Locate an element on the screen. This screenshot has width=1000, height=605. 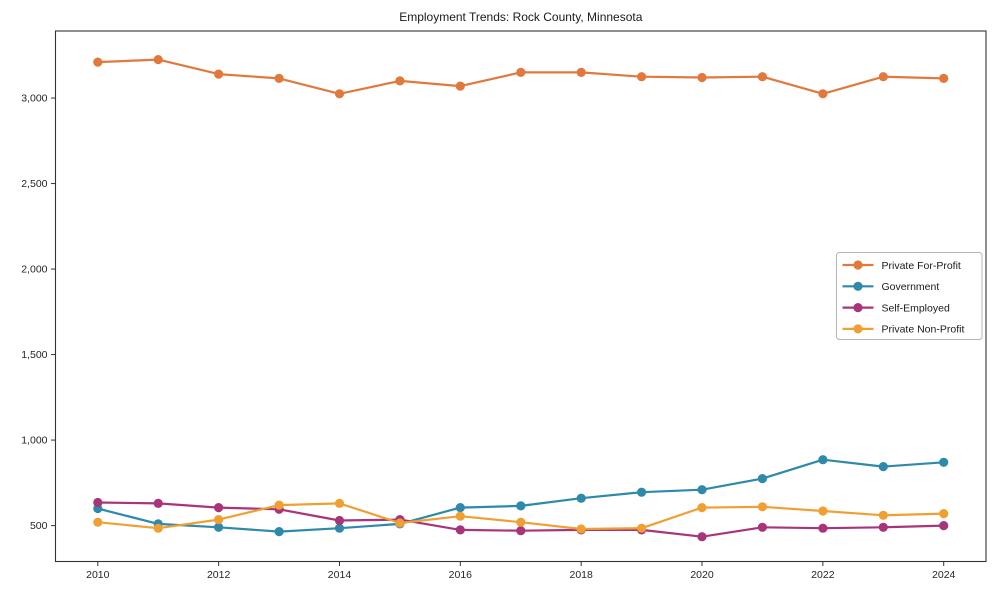
legend-label-private-non-profit: Private Non-Profit is located at coordinates (923, 330).